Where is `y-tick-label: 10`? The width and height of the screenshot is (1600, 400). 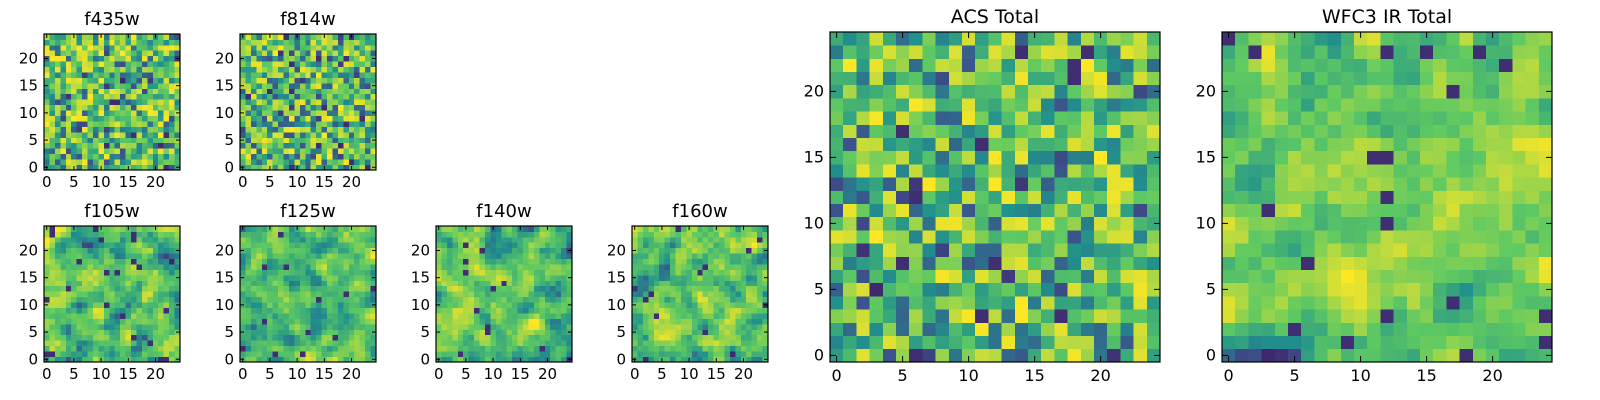
y-tick-label: 10 is located at coordinates (28, 113).